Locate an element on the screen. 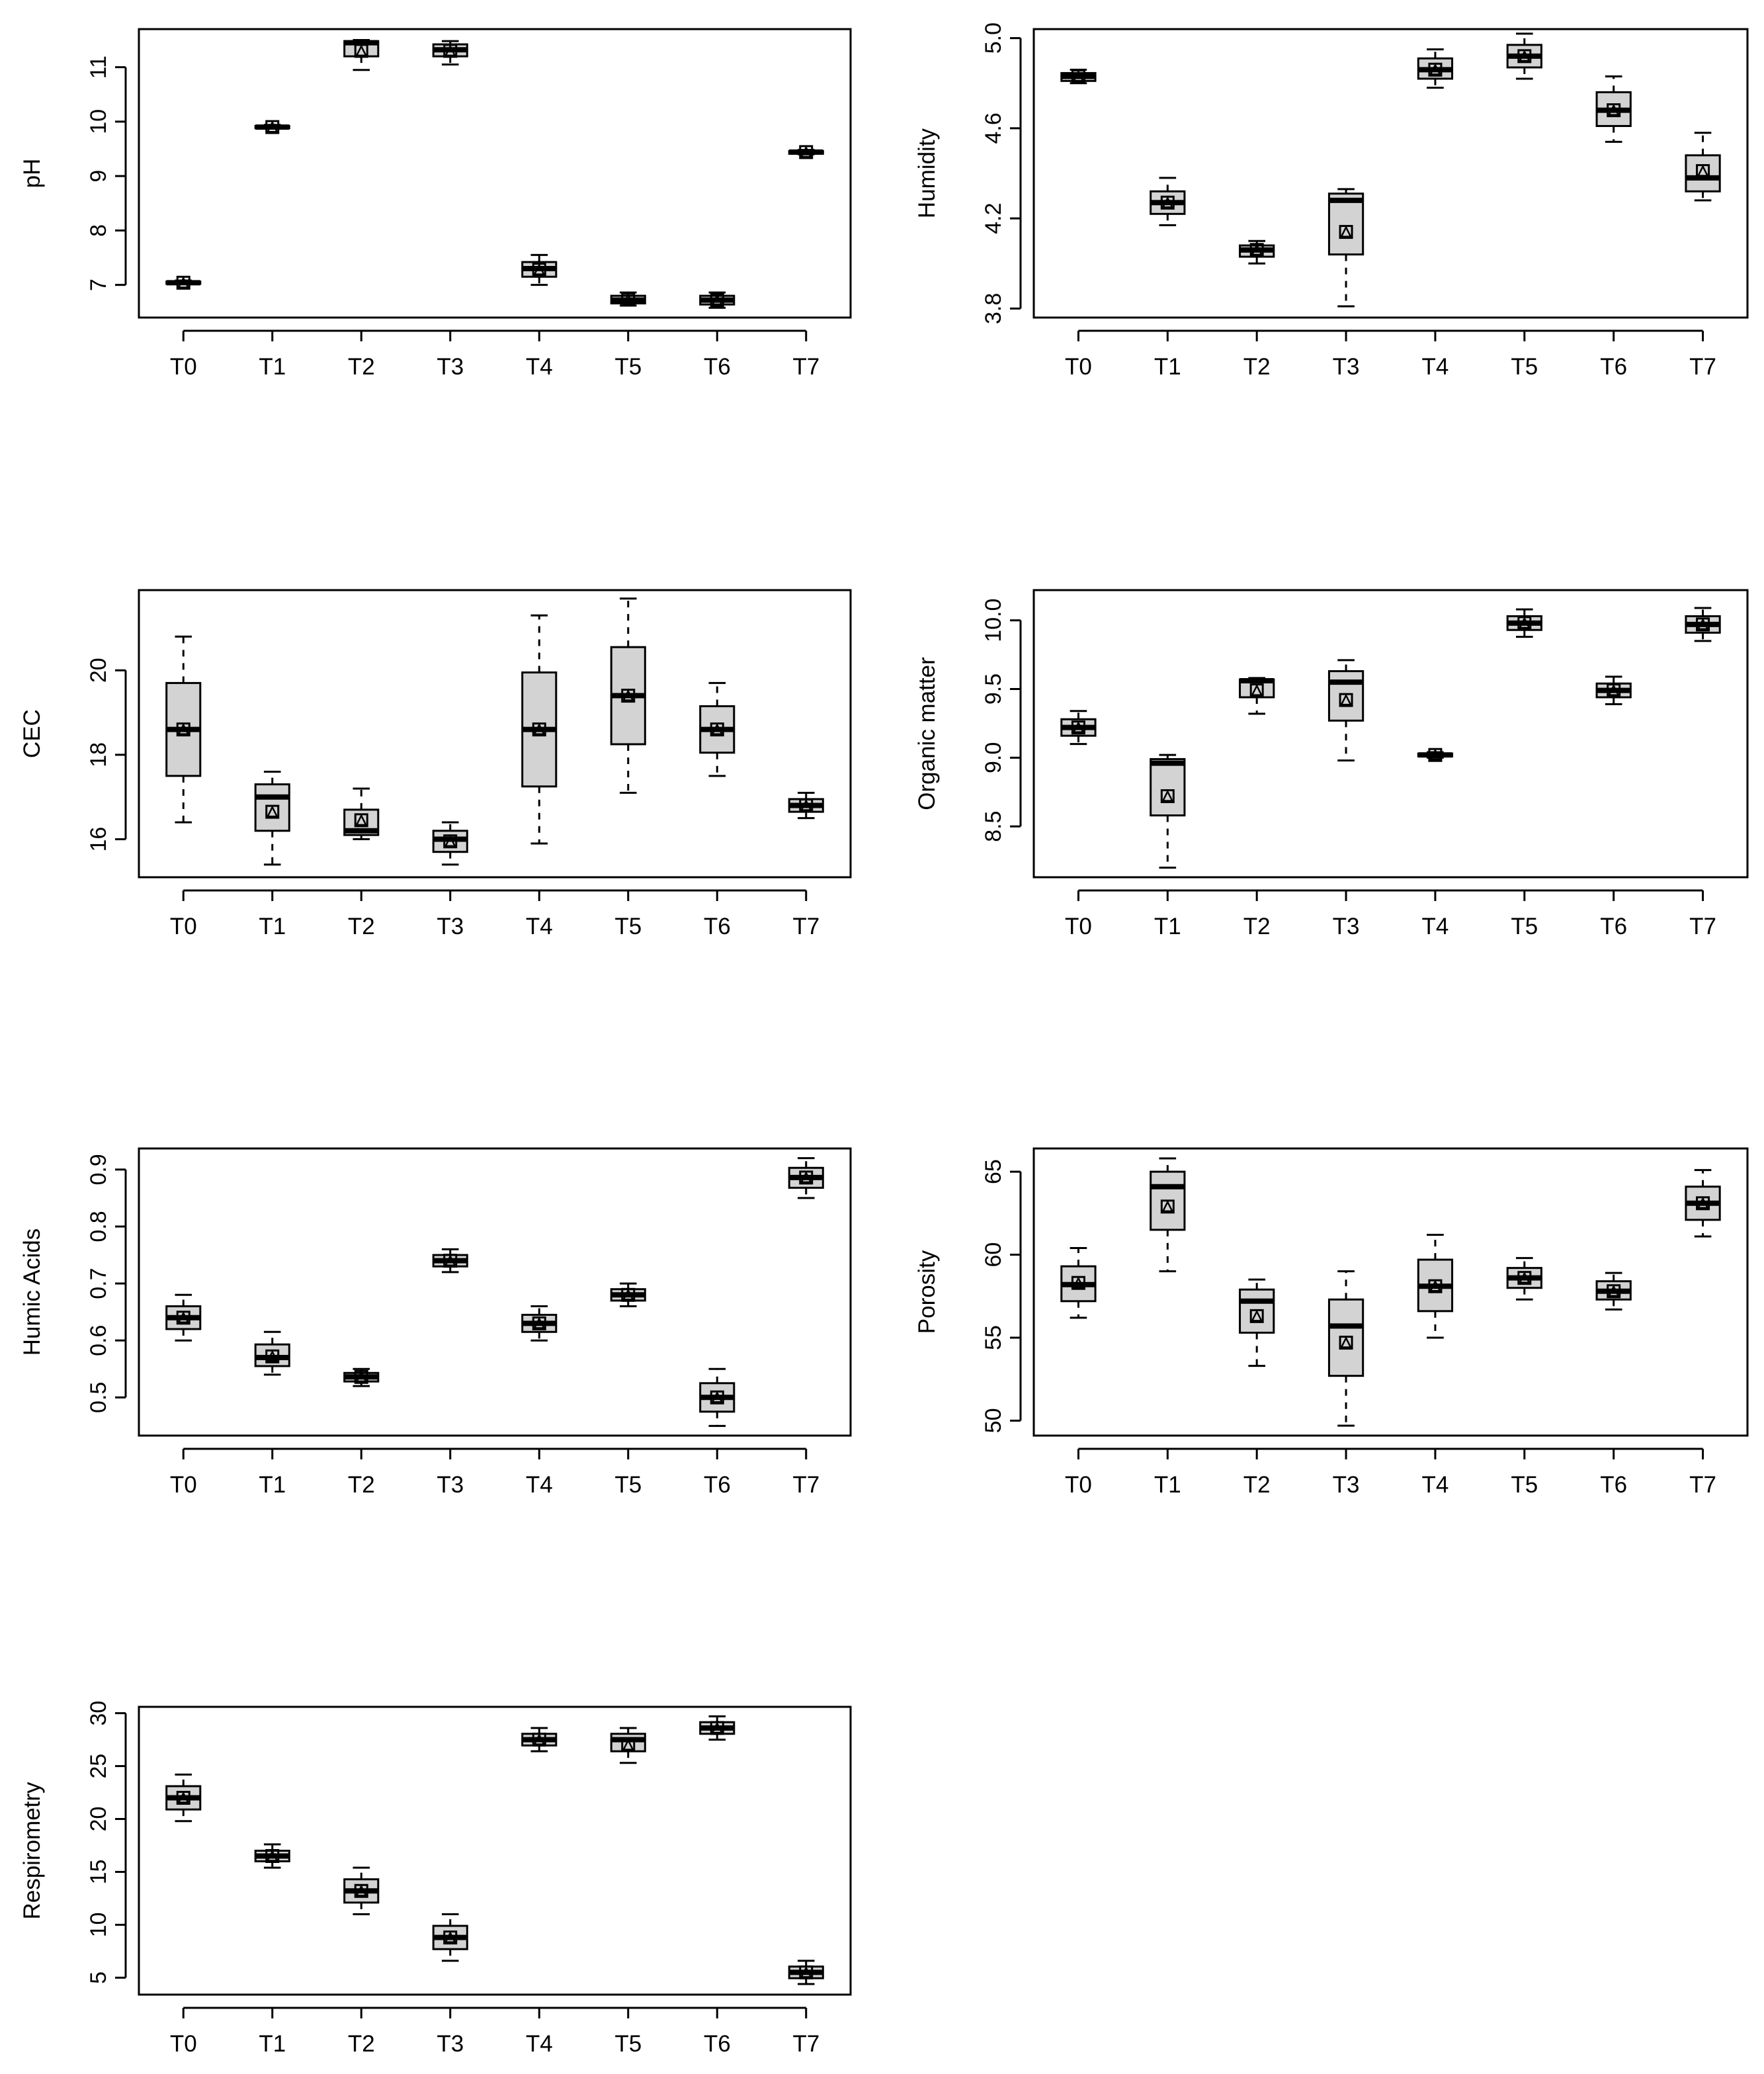  ph-box-t6 is located at coordinates (717, 300).